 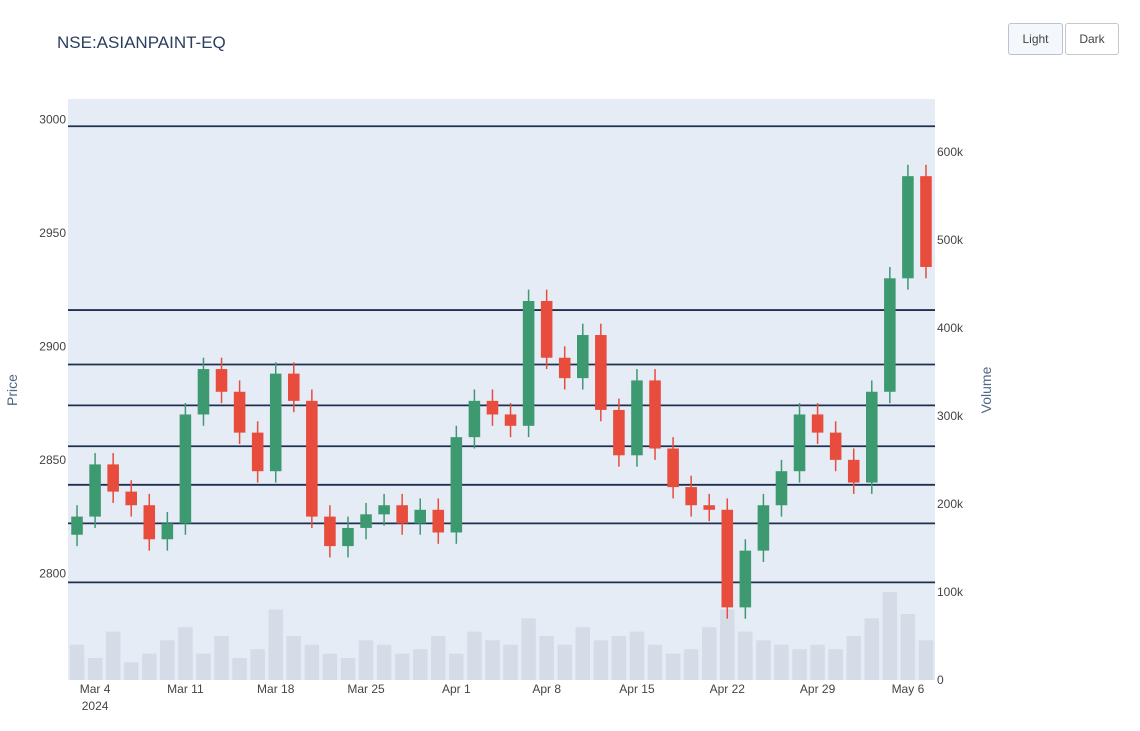 I want to click on x-tick-label: Mar 4, so click(x=95, y=689).